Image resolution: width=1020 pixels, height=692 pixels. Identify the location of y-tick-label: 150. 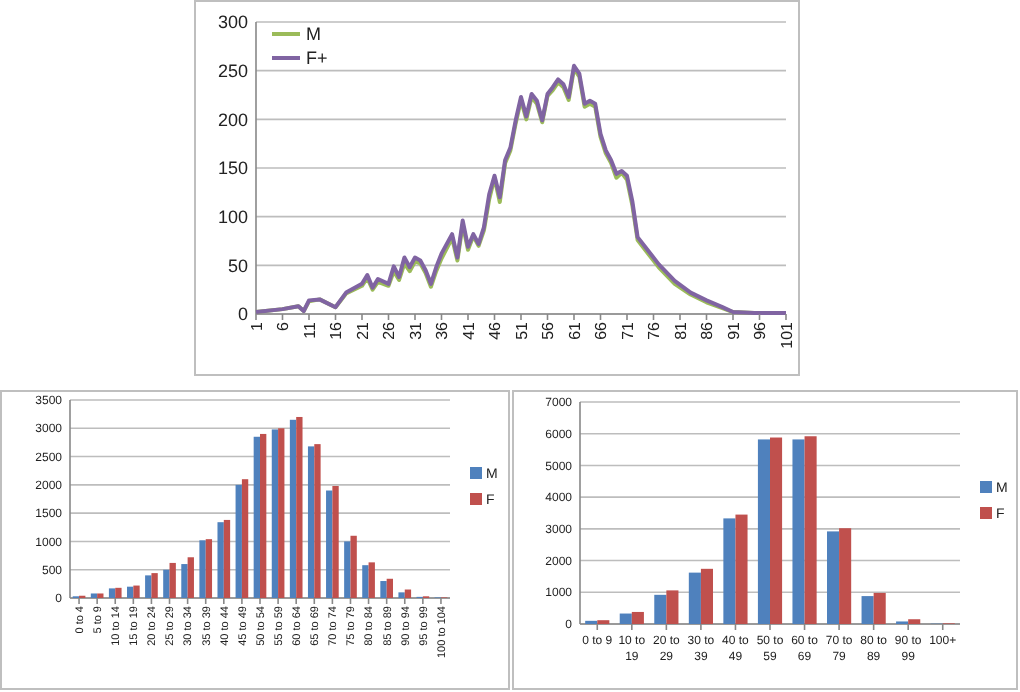
(232, 168).